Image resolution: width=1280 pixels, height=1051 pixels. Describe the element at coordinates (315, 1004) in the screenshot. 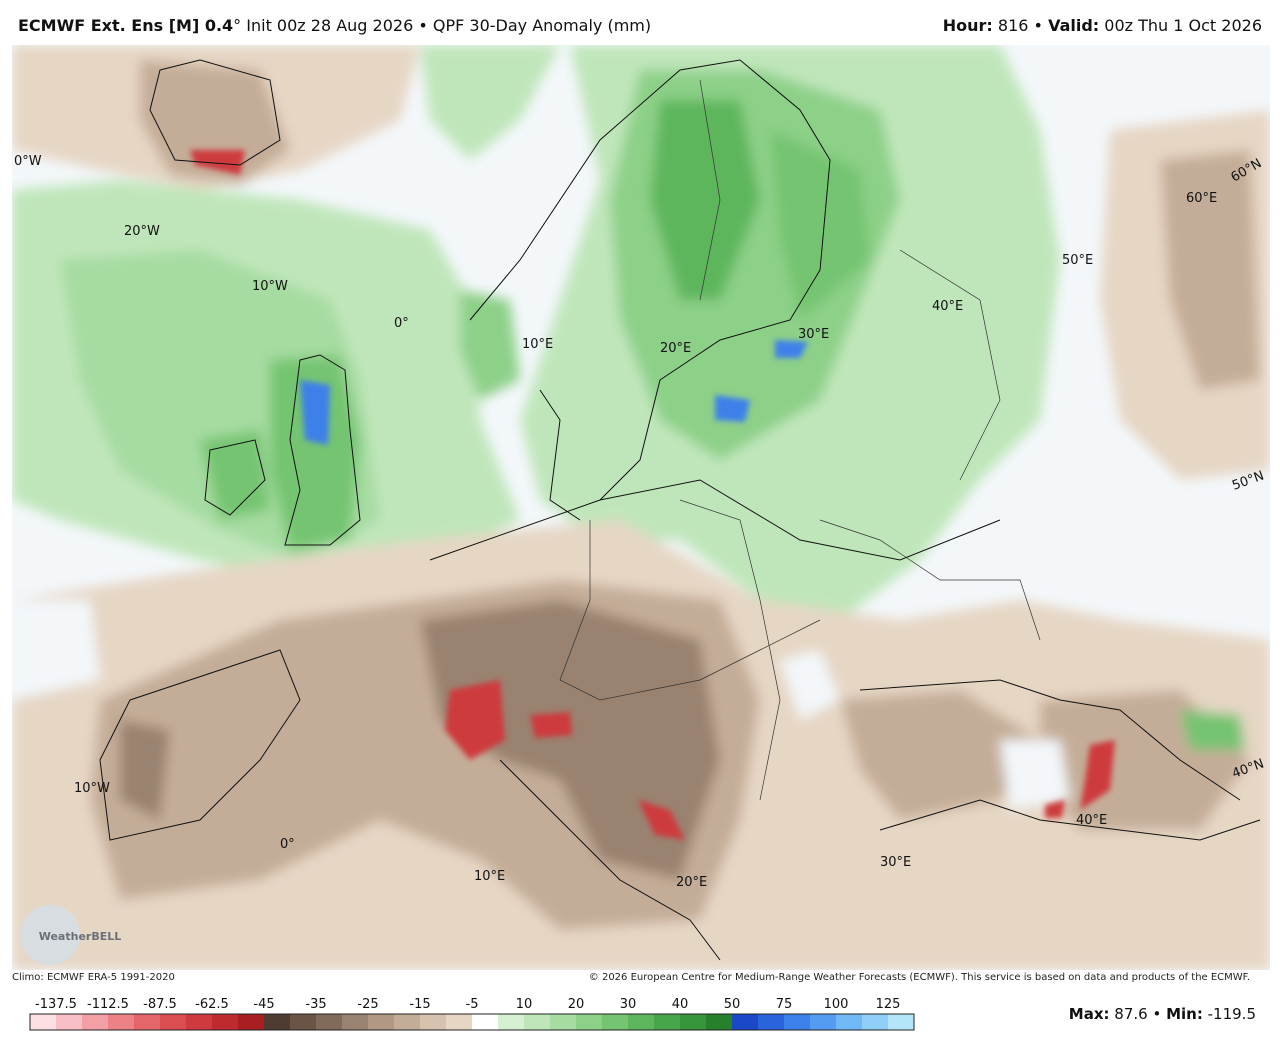

I see `colorbar-tick-label: -35` at that location.